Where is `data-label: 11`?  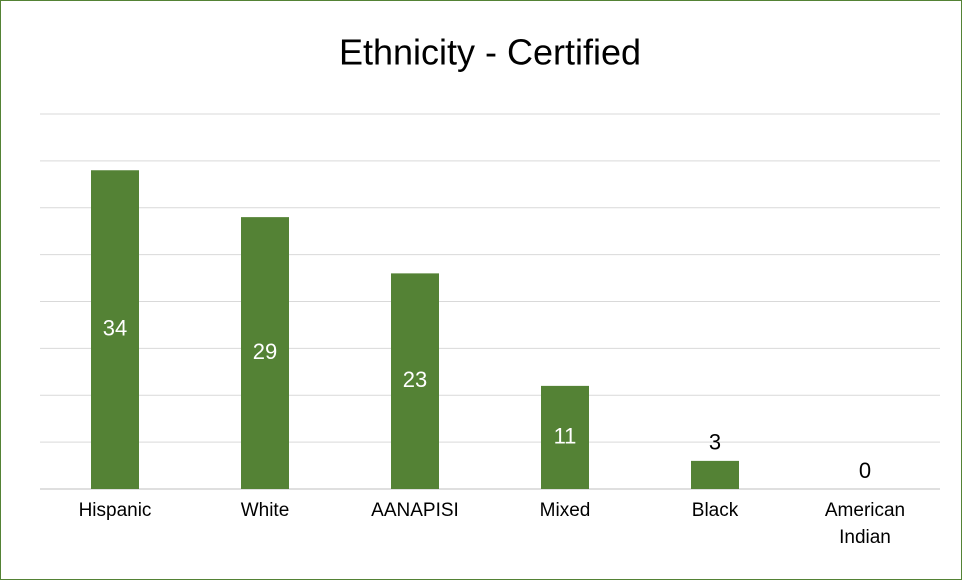 data-label: 11 is located at coordinates (565, 435).